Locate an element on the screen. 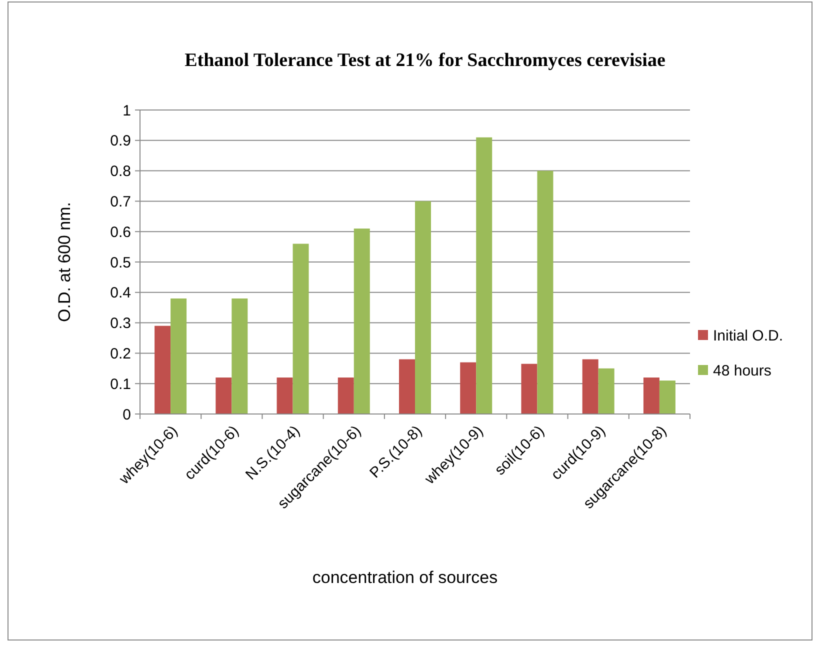 The height and width of the screenshot is (648, 820). y-tick-label: 0 is located at coordinates (126, 415).